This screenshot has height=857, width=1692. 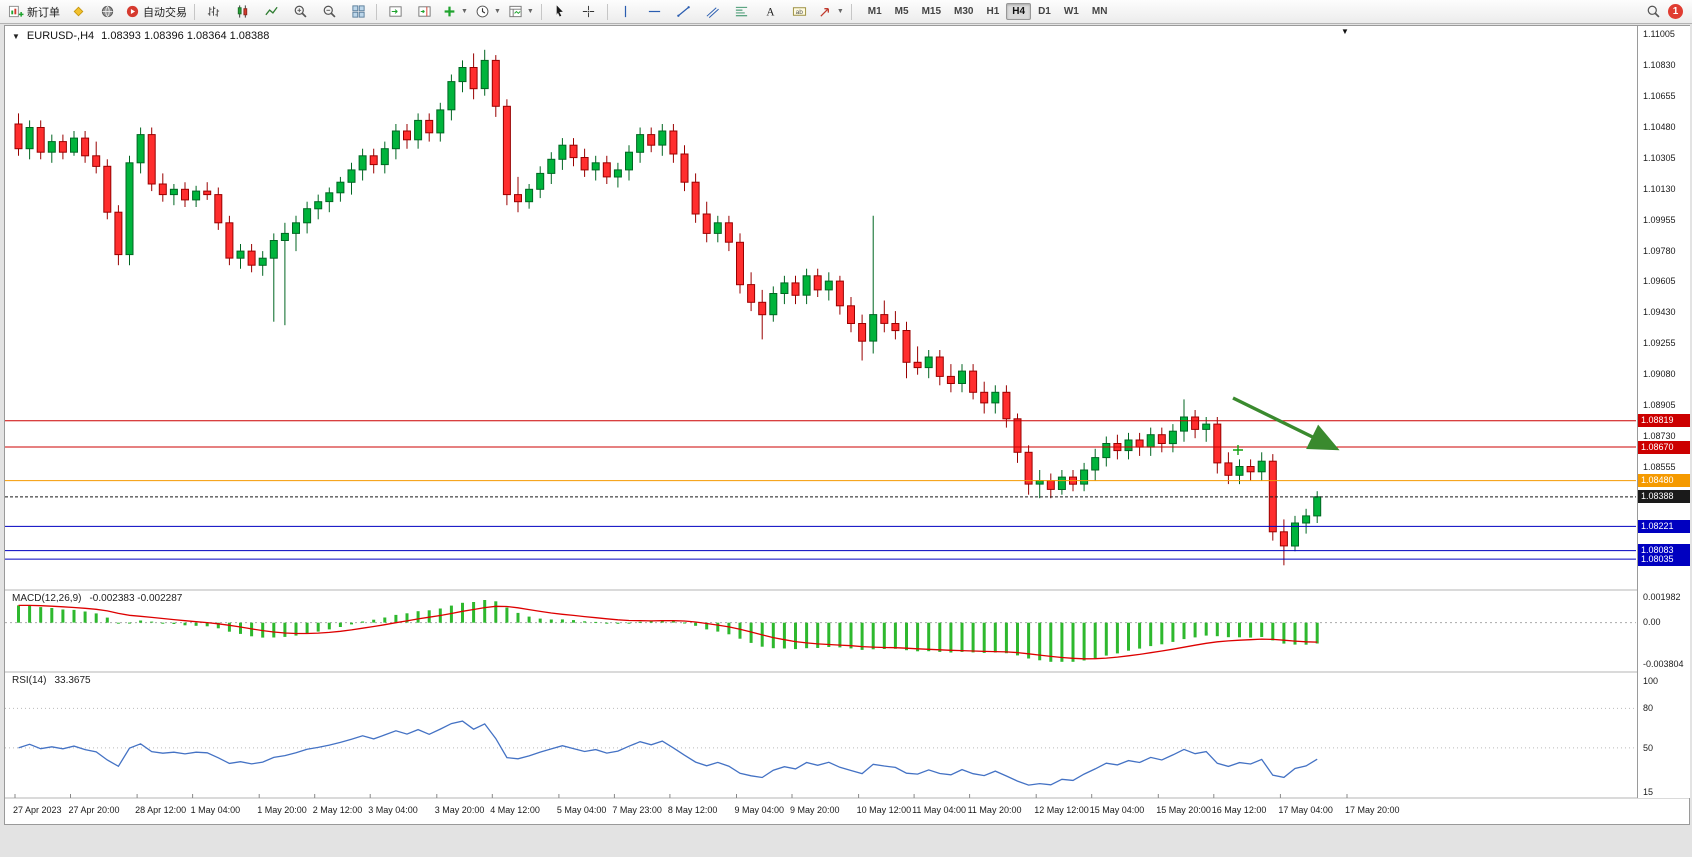 I want to click on line-chart-button, so click(x=271, y=12).